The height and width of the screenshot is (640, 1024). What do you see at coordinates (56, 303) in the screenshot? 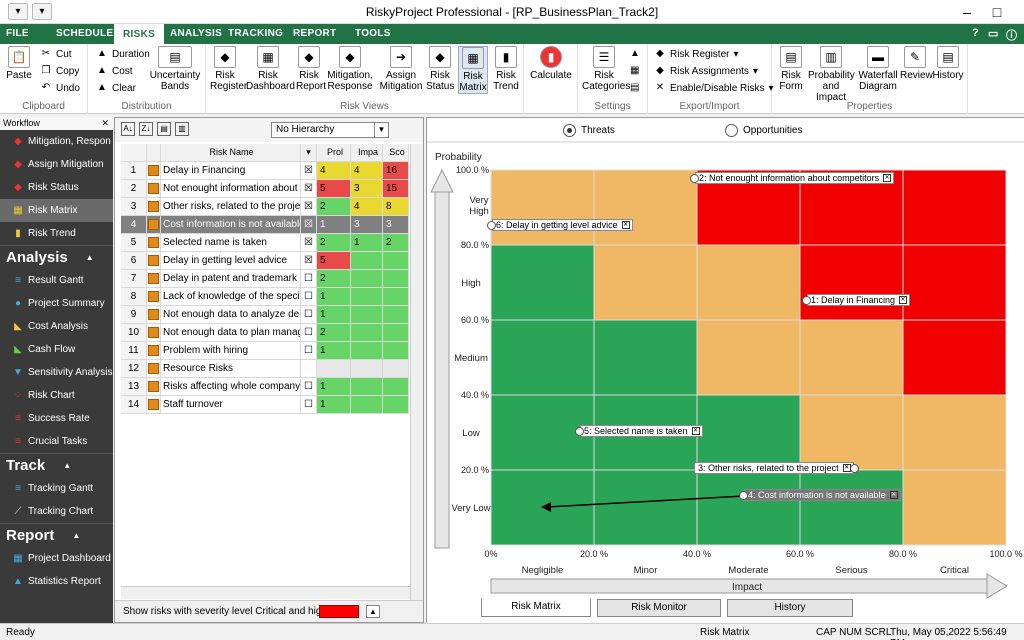
I see `sidebar-item-project-summary: ● Project Summary` at bounding box center [56, 303].